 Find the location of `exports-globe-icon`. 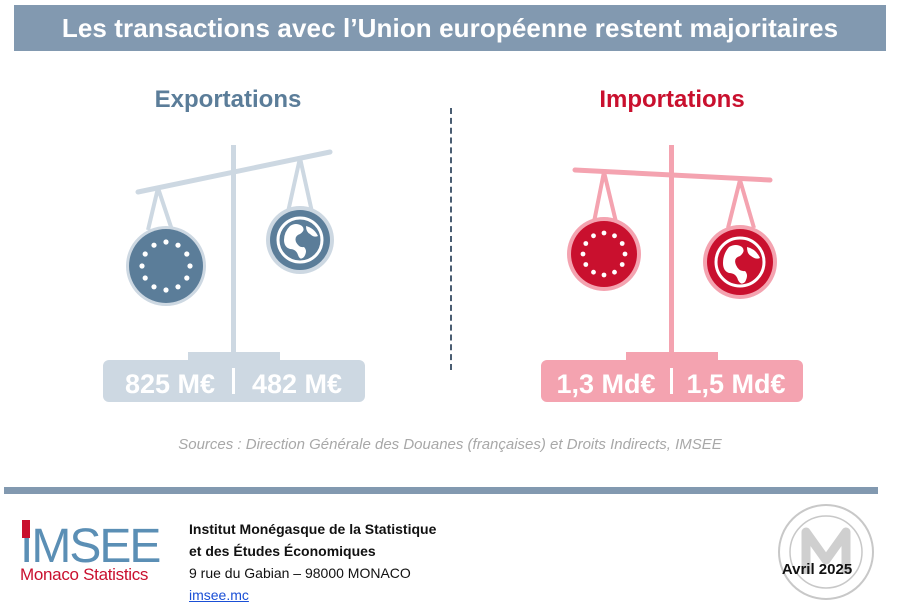

exports-globe-icon is located at coordinates (300, 240).